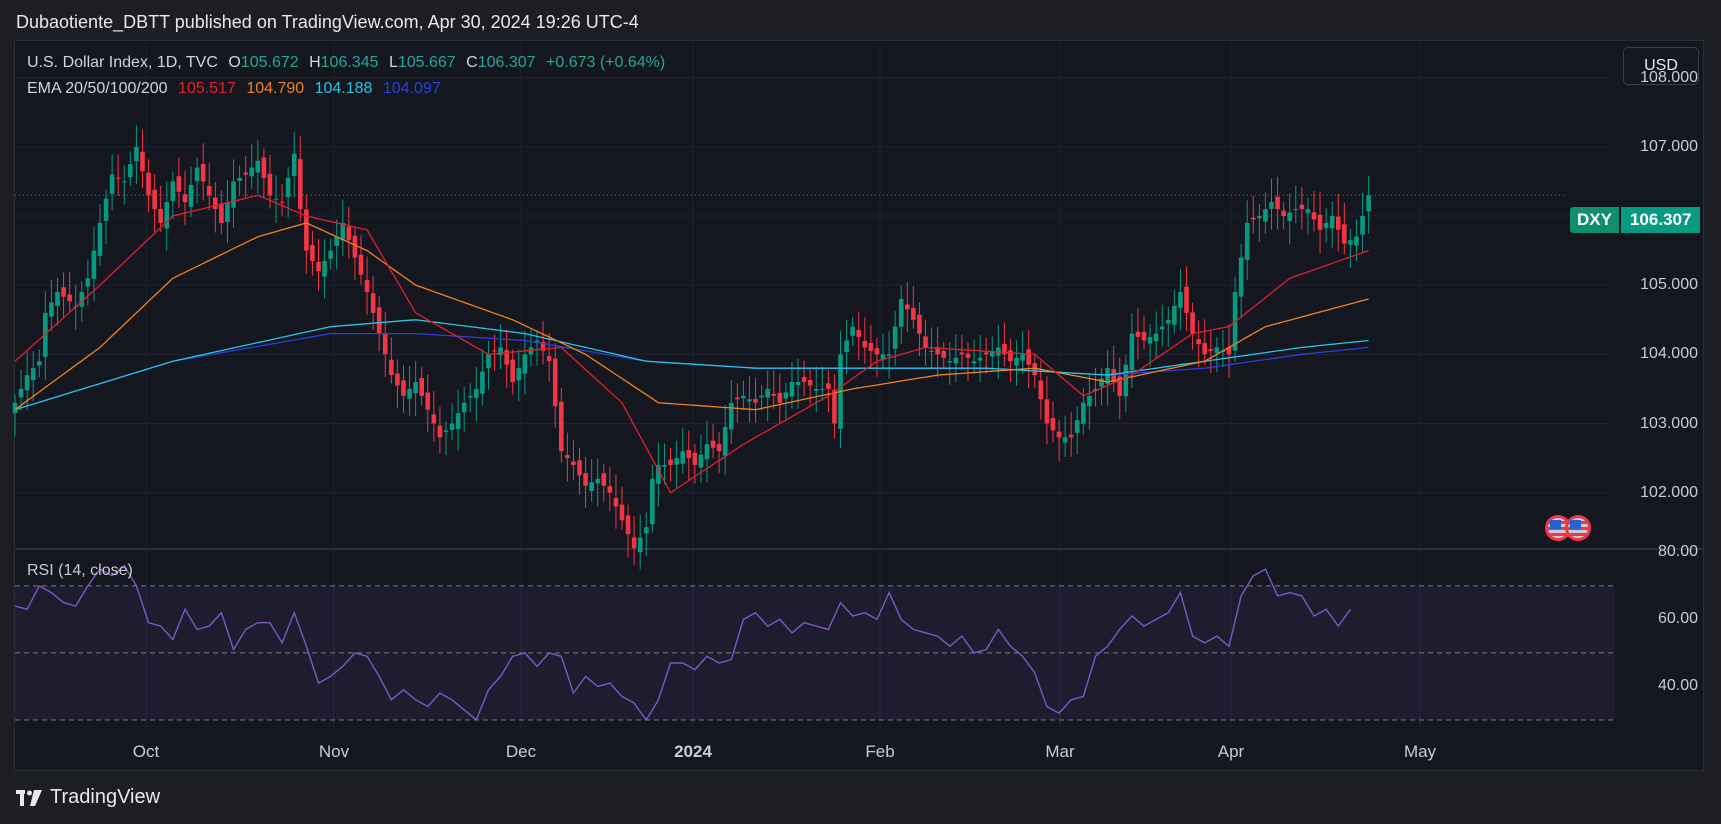 The image size is (1721, 824). What do you see at coordinates (1669, 423) in the screenshot?
I see `price-axis-label: 103.000` at bounding box center [1669, 423].